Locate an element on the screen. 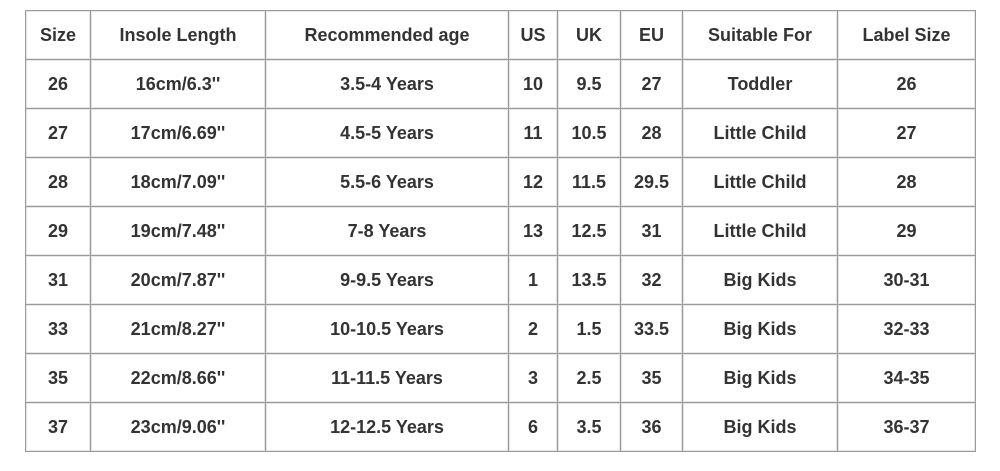  table-cell: 1 is located at coordinates (533, 280).